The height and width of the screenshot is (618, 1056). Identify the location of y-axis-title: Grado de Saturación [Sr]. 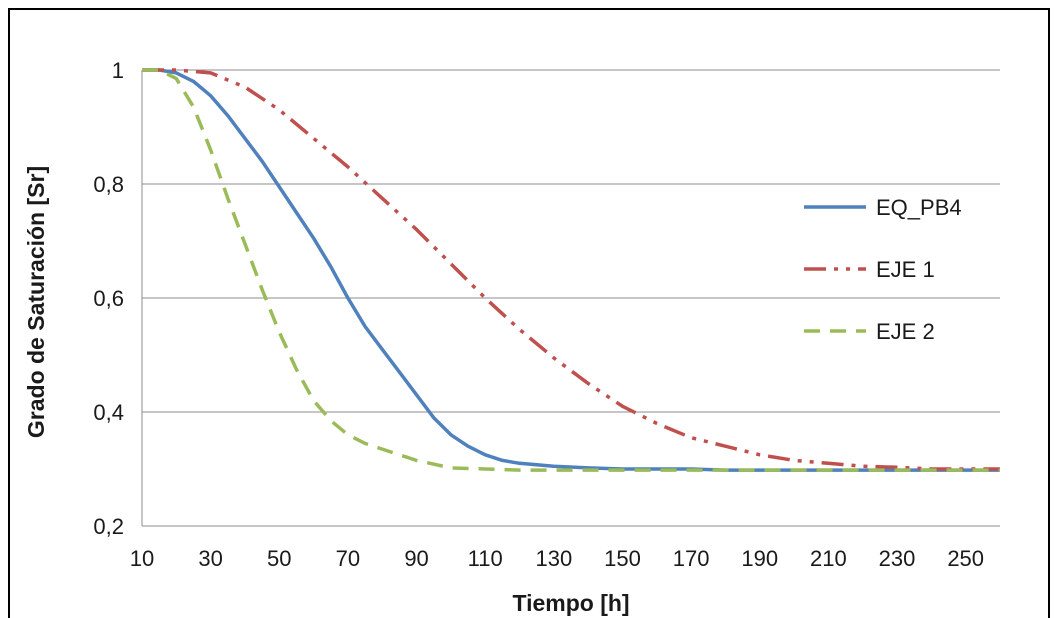
(36, 302).